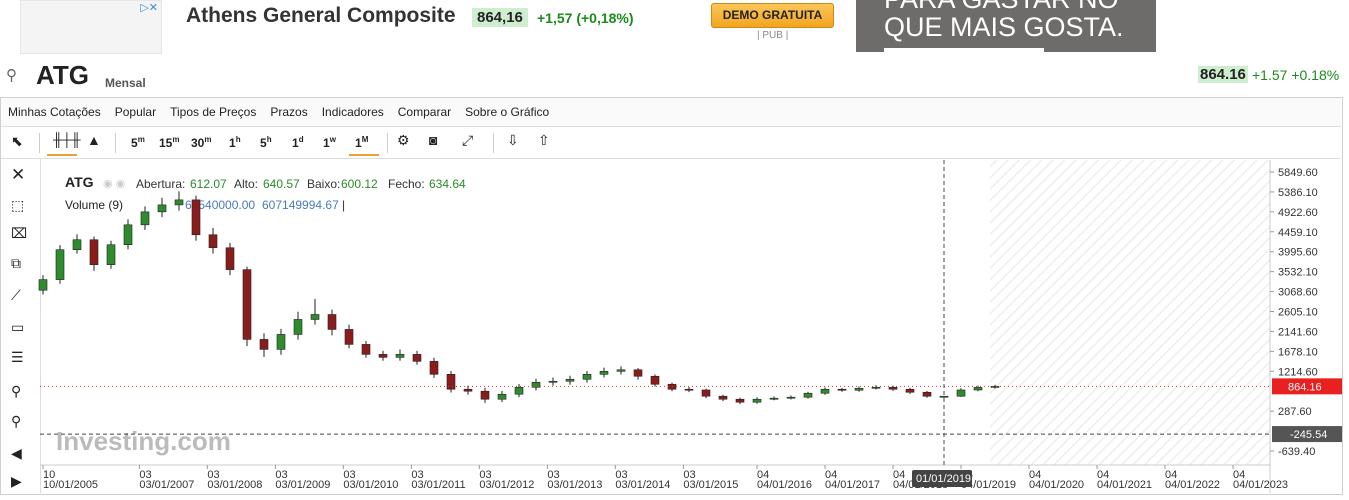  I want to click on interval-button: 5m, so click(138, 142).